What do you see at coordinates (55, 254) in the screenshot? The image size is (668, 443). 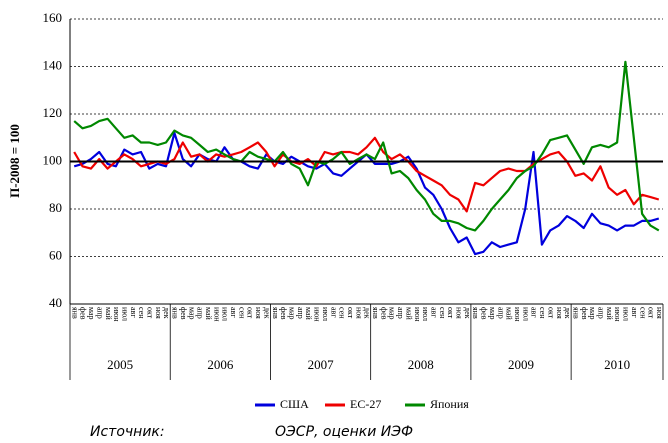 I see `y-tick-label: 60` at bounding box center [55, 254].